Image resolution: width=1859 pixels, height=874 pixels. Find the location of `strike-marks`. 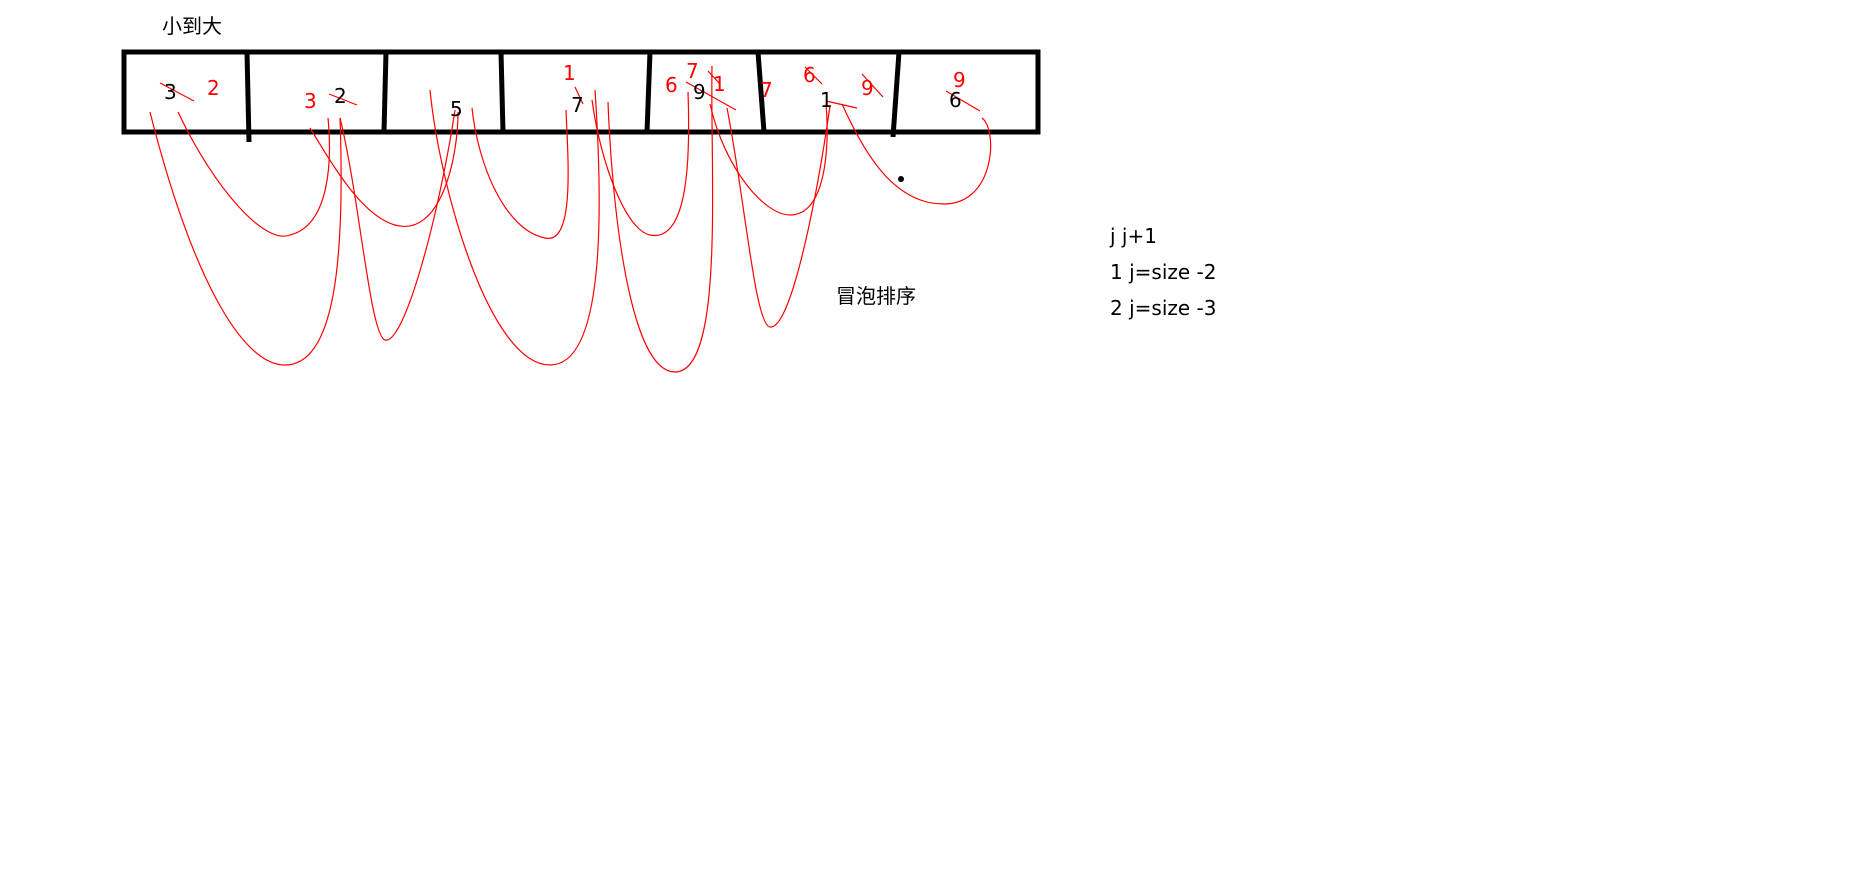

strike-marks is located at coordinates (570, 89).